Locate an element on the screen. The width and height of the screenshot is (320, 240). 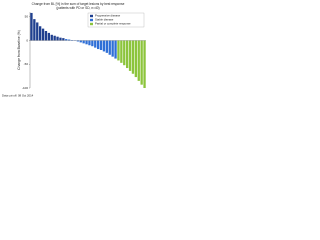
y-tick-label: -100 is located at coordinates (25, 88).